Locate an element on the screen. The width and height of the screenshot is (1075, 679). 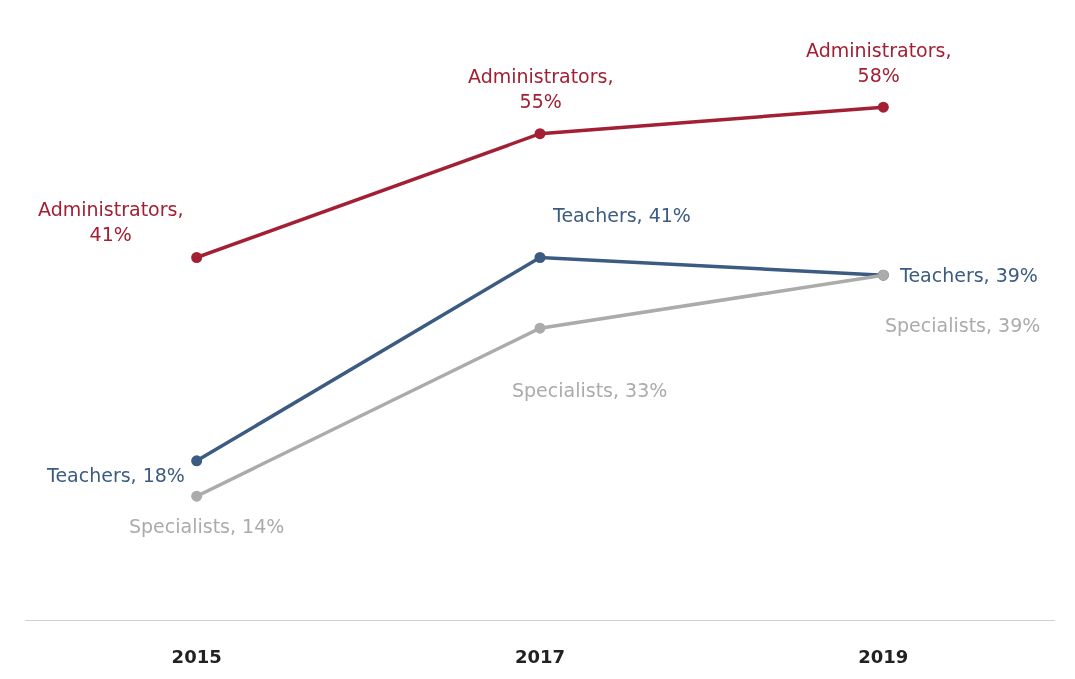
x-tick-label: 2015 is located at coordinates (196, 656).